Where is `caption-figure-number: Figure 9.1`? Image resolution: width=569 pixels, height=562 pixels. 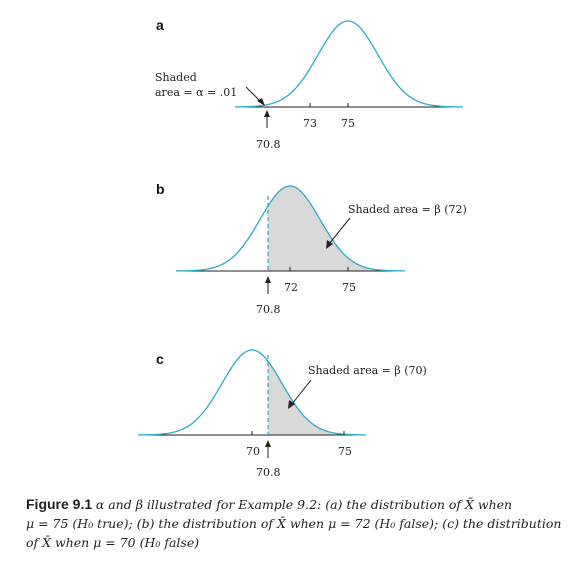
caption-figure-number: Figure 9.1 is located at coordinates (59, 504).